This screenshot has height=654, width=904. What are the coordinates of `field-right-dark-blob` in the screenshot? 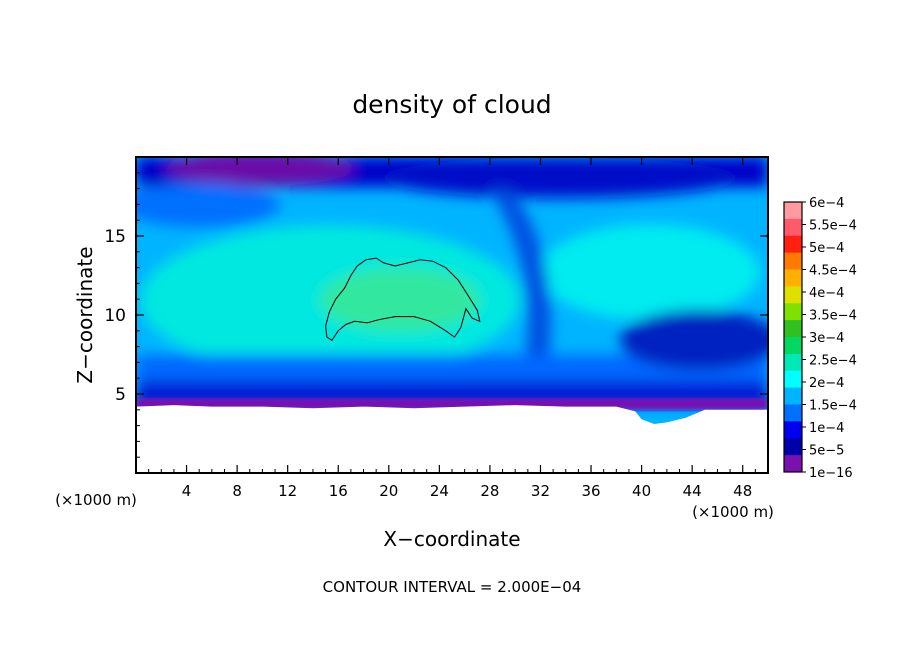 It's located at (694, 340).